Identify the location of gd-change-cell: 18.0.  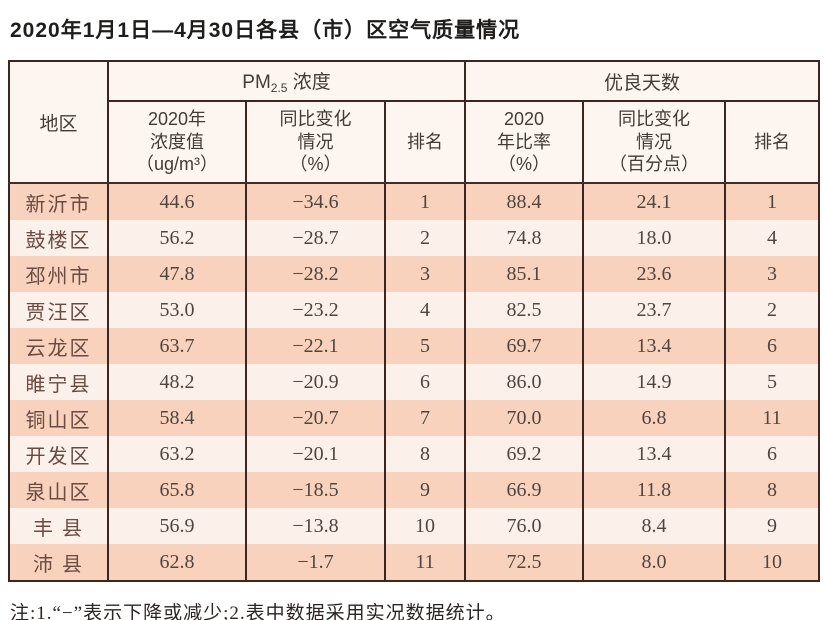
(654, 238).